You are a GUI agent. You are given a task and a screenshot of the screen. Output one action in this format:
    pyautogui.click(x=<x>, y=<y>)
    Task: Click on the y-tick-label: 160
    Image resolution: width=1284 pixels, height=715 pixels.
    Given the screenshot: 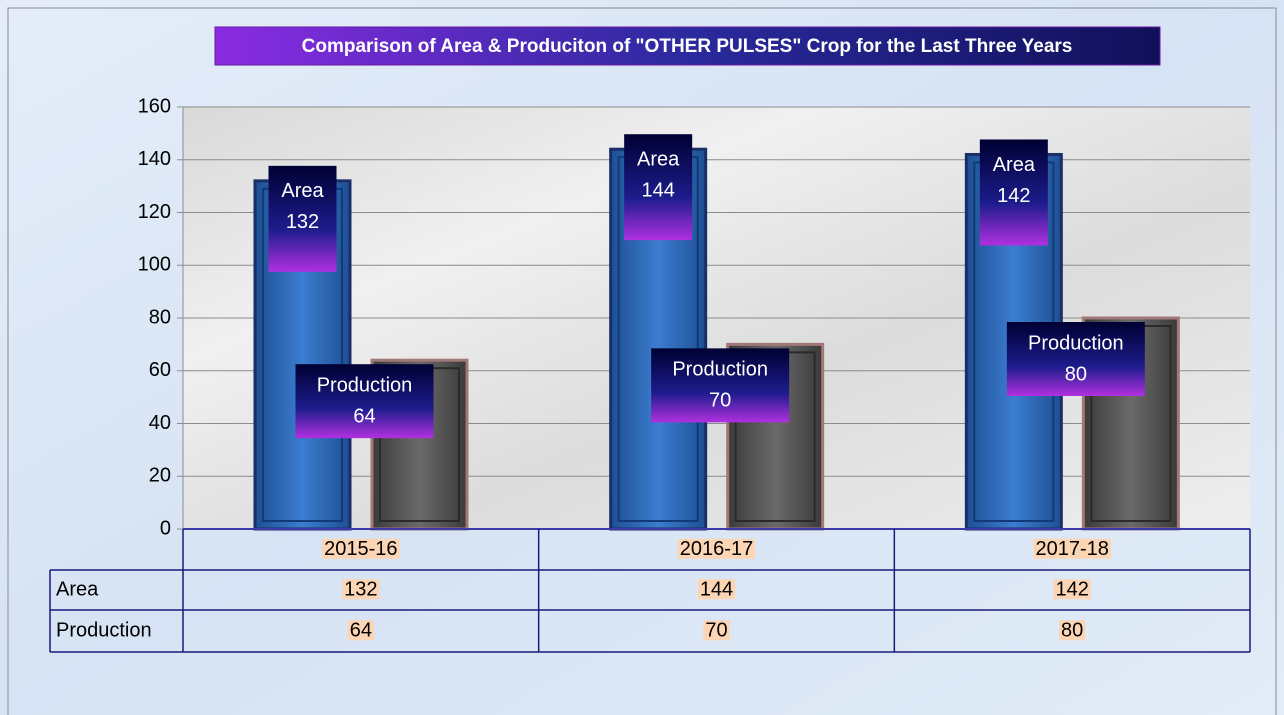 What is the action you would take?
    pyautogui.click(x=154, y=106)
    